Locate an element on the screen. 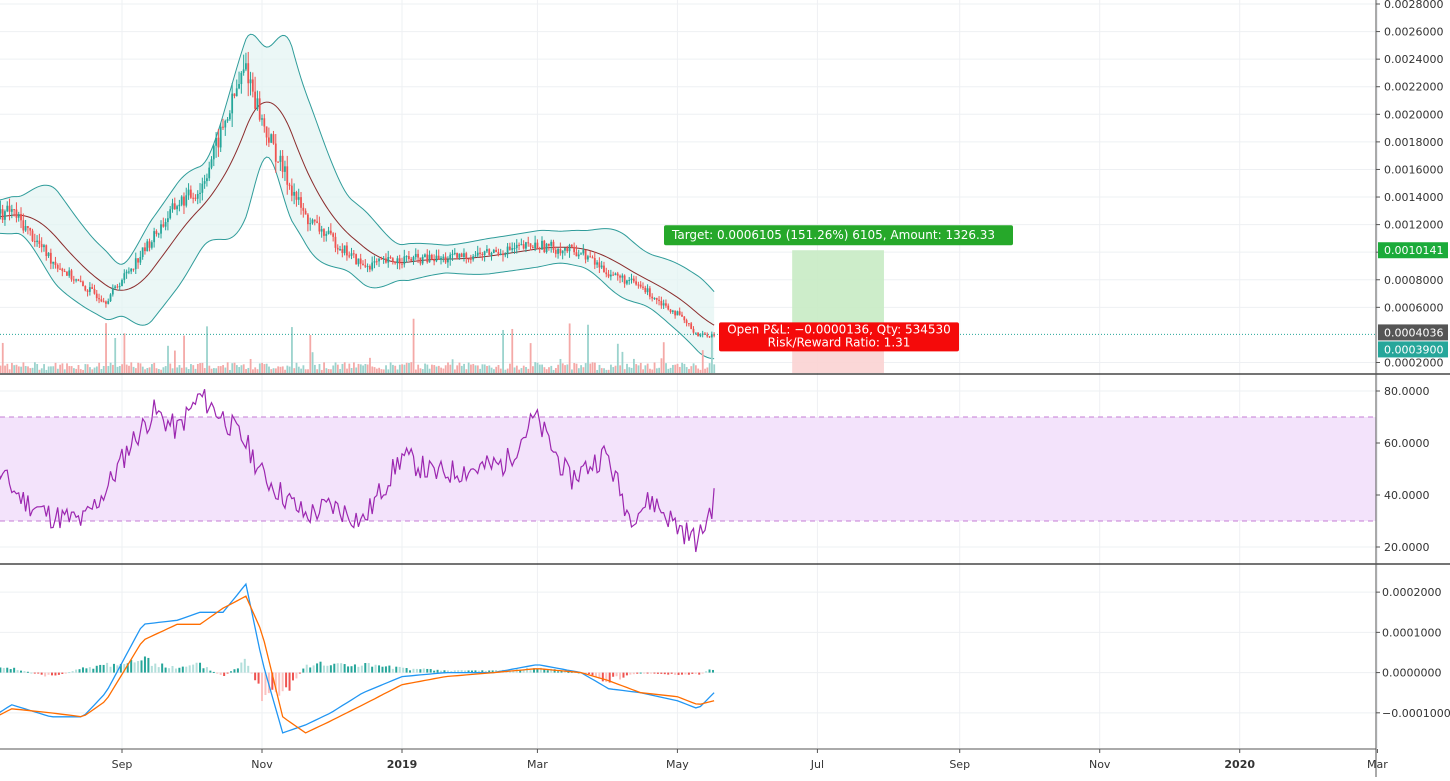 This screenshot has width=1450, height=781. time-tick-label: Mar is located at coordinates (1377, 764).